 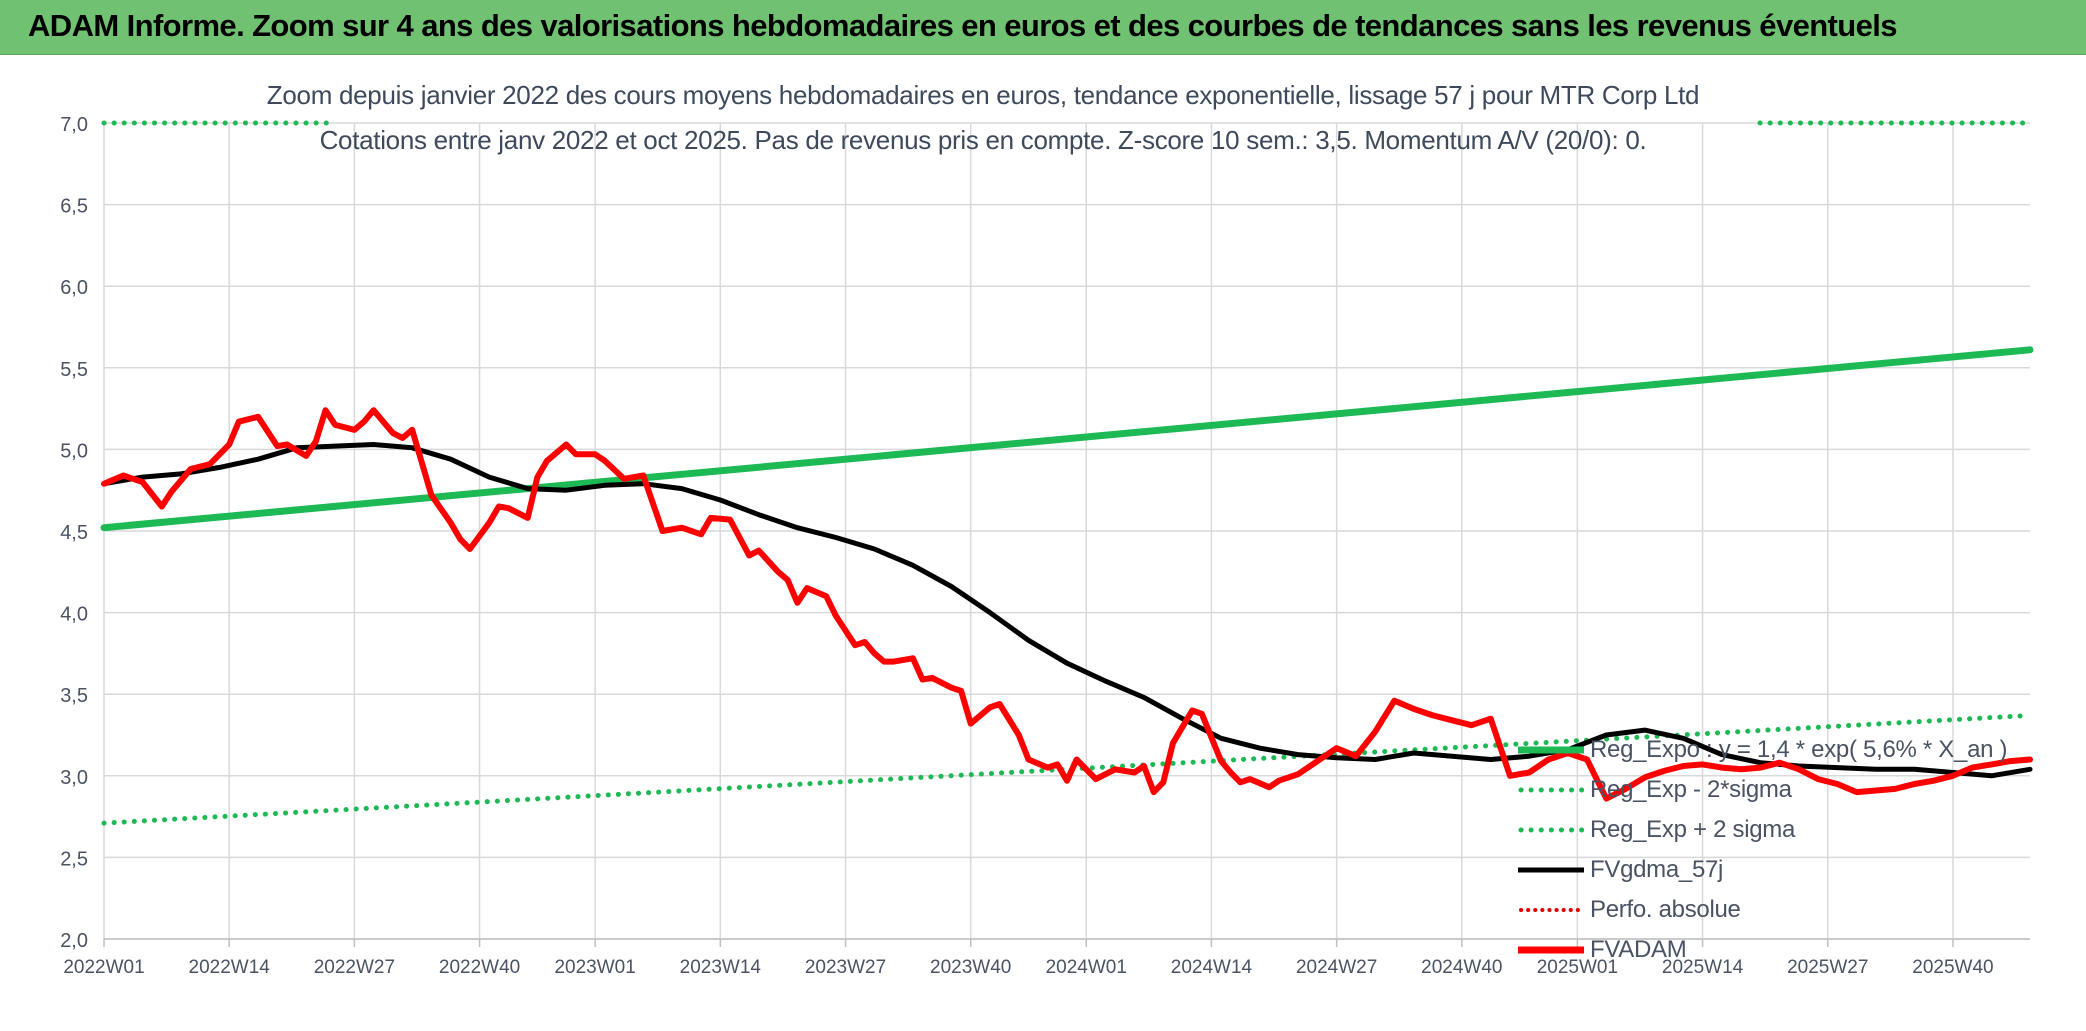 I want to click on y-tick-label: 2,5, so click(x=74, y=859).